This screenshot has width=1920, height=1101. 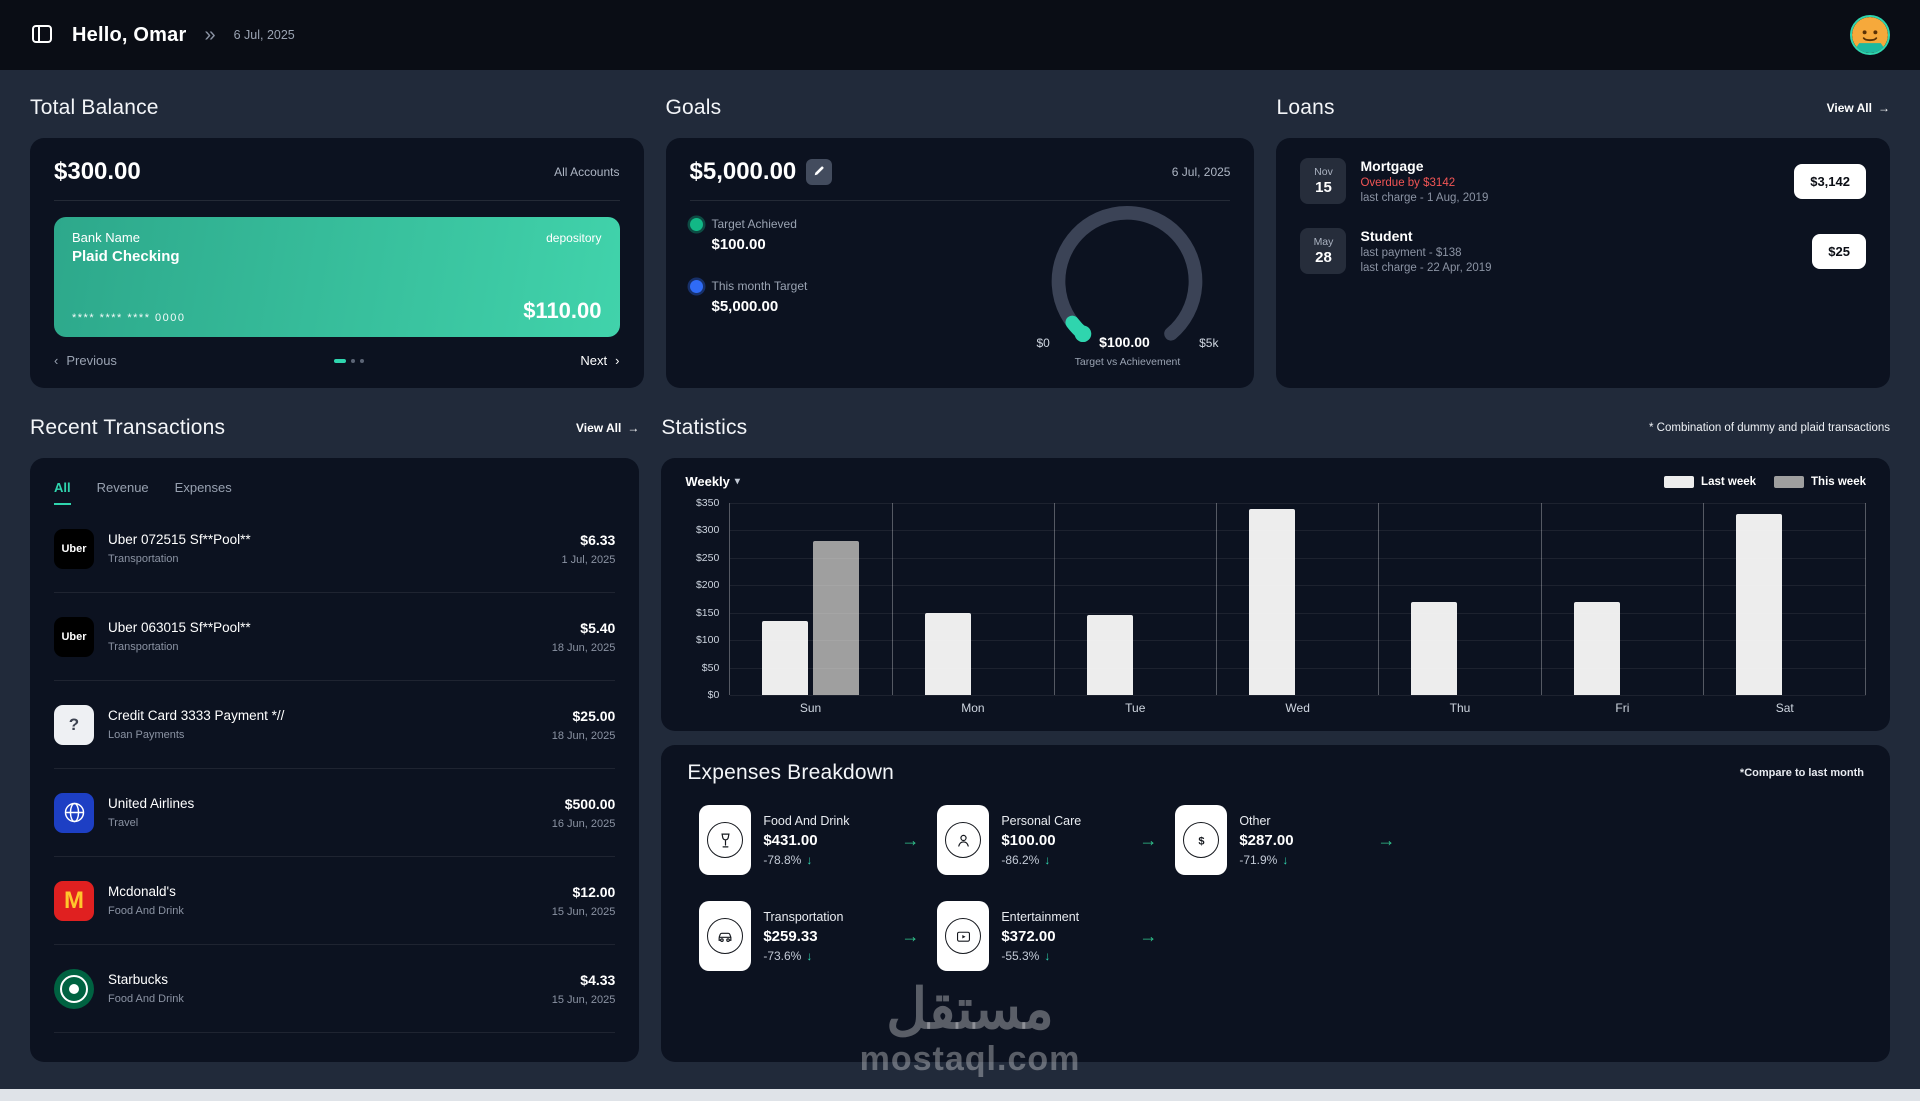 What do you see at coordinates (1729, 481) in the screenshot?
I see `legend-label: Last week` at bounding box center [1729, 481].